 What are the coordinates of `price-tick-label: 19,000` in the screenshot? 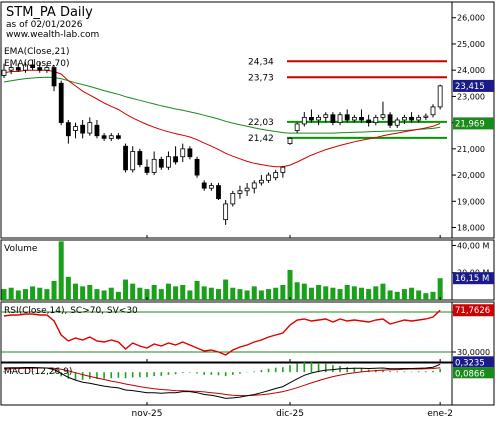 It's located at (471, 201).